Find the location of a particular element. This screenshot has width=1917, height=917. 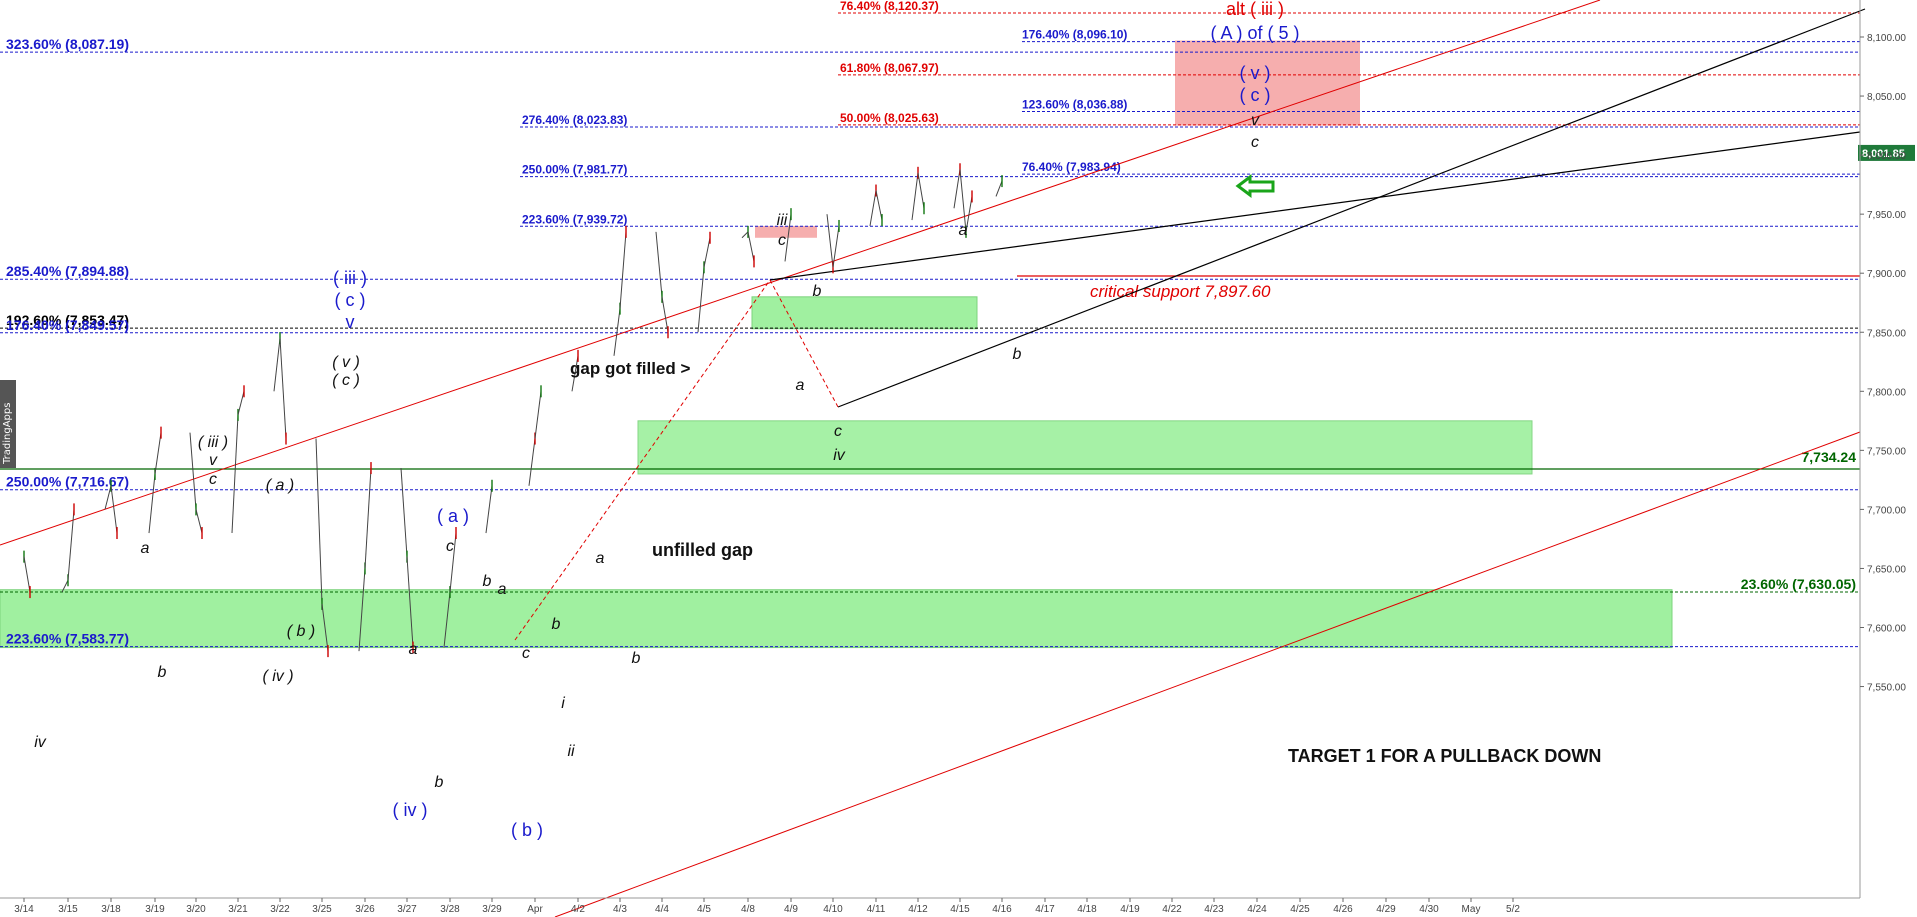

y-tick-label: 7,650.00 is located at coordinates (1886, 569).